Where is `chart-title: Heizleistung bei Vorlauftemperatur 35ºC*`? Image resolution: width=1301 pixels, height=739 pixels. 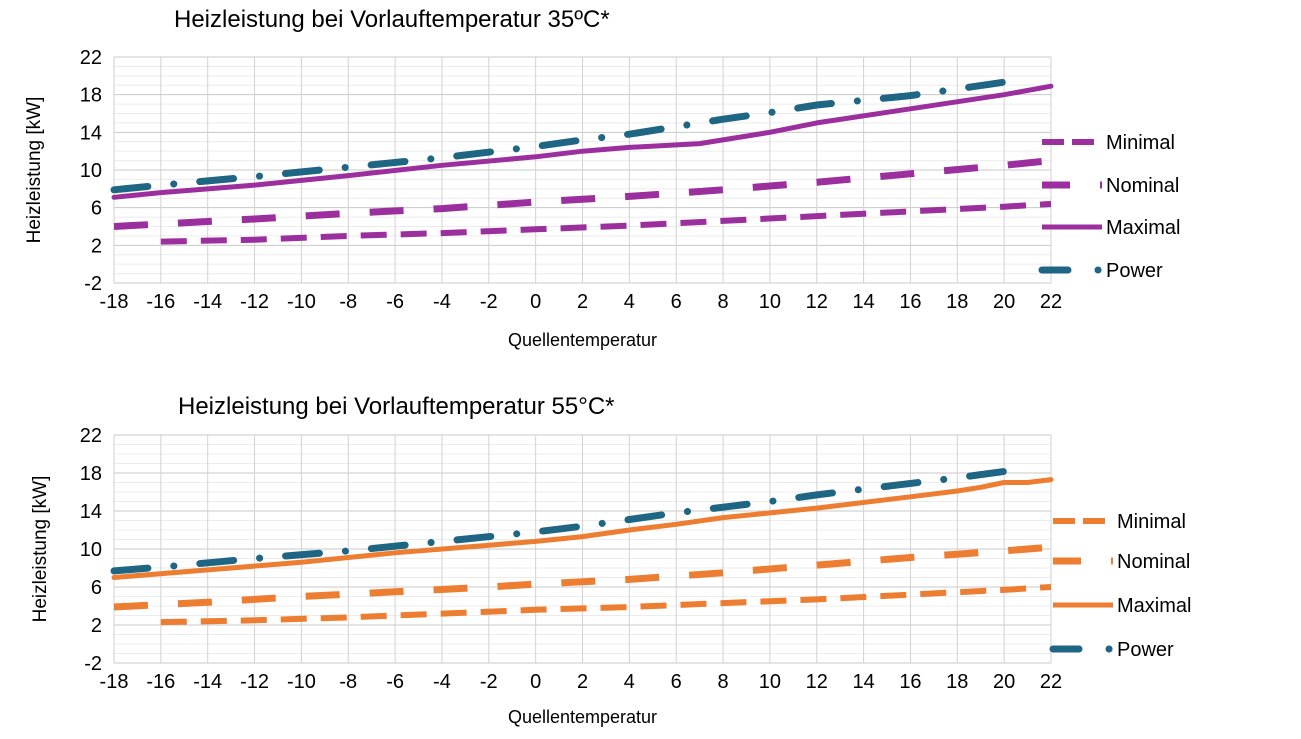 chart-title: Heizleistung bei Vorlauftemperatur 35ºC* is located at coordinates (392, 19).